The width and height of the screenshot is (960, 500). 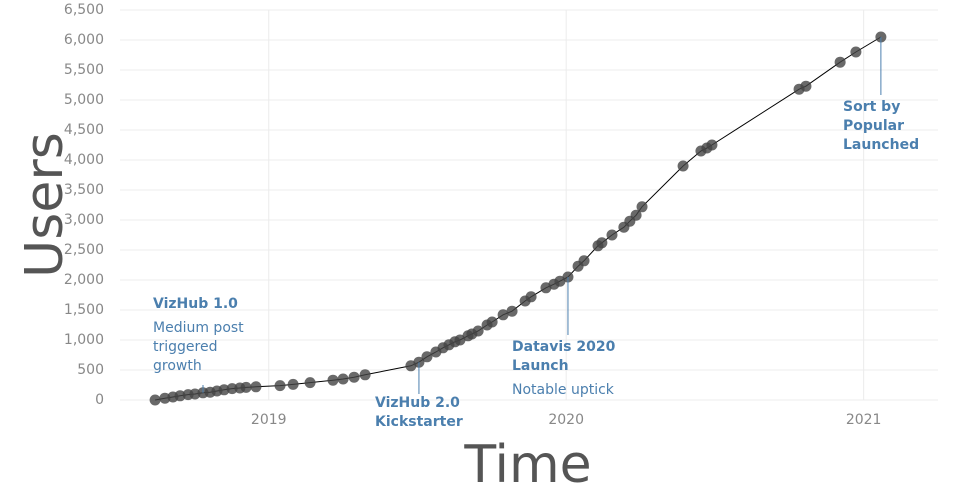 I want to click on annotation: Sort by Popular Launched, so click(x=888, y=126).